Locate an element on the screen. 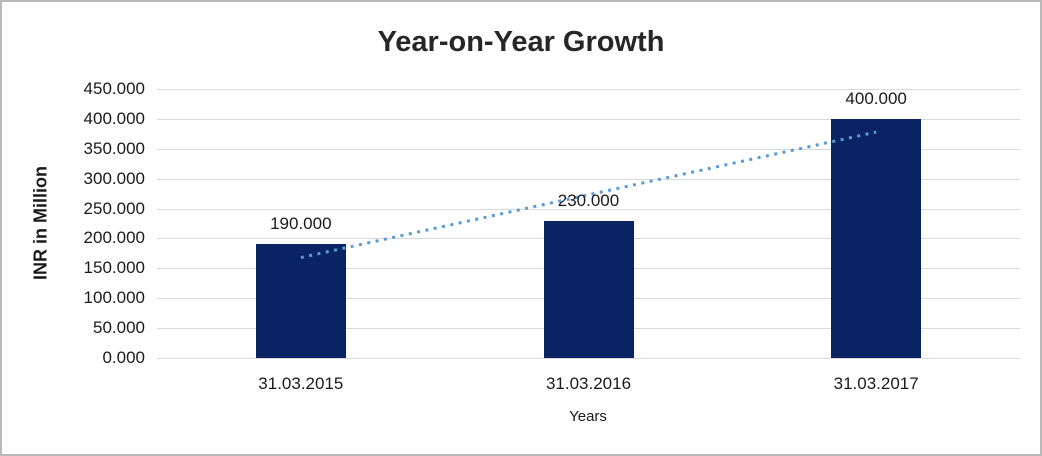  data-label: 190.000 is located at coordinates (301, 224).